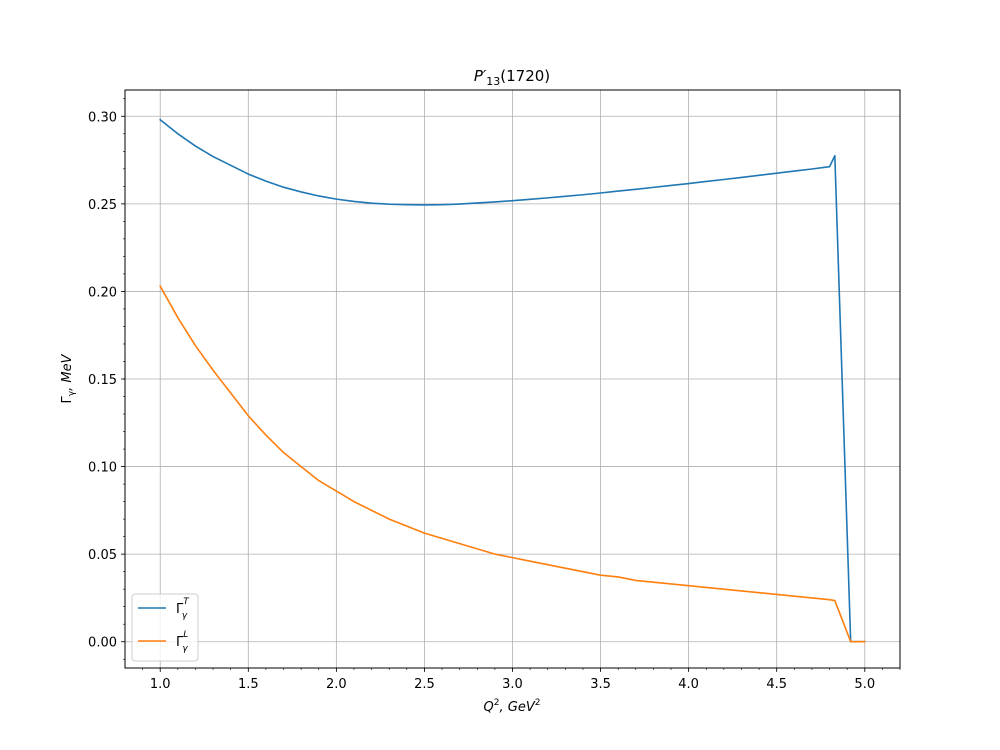 The width and height of the screenshot is (1000, 750). Describe the element at coordinates (864, 684) in the screenshot. I see `x-tick-label: 5.0` at that location.